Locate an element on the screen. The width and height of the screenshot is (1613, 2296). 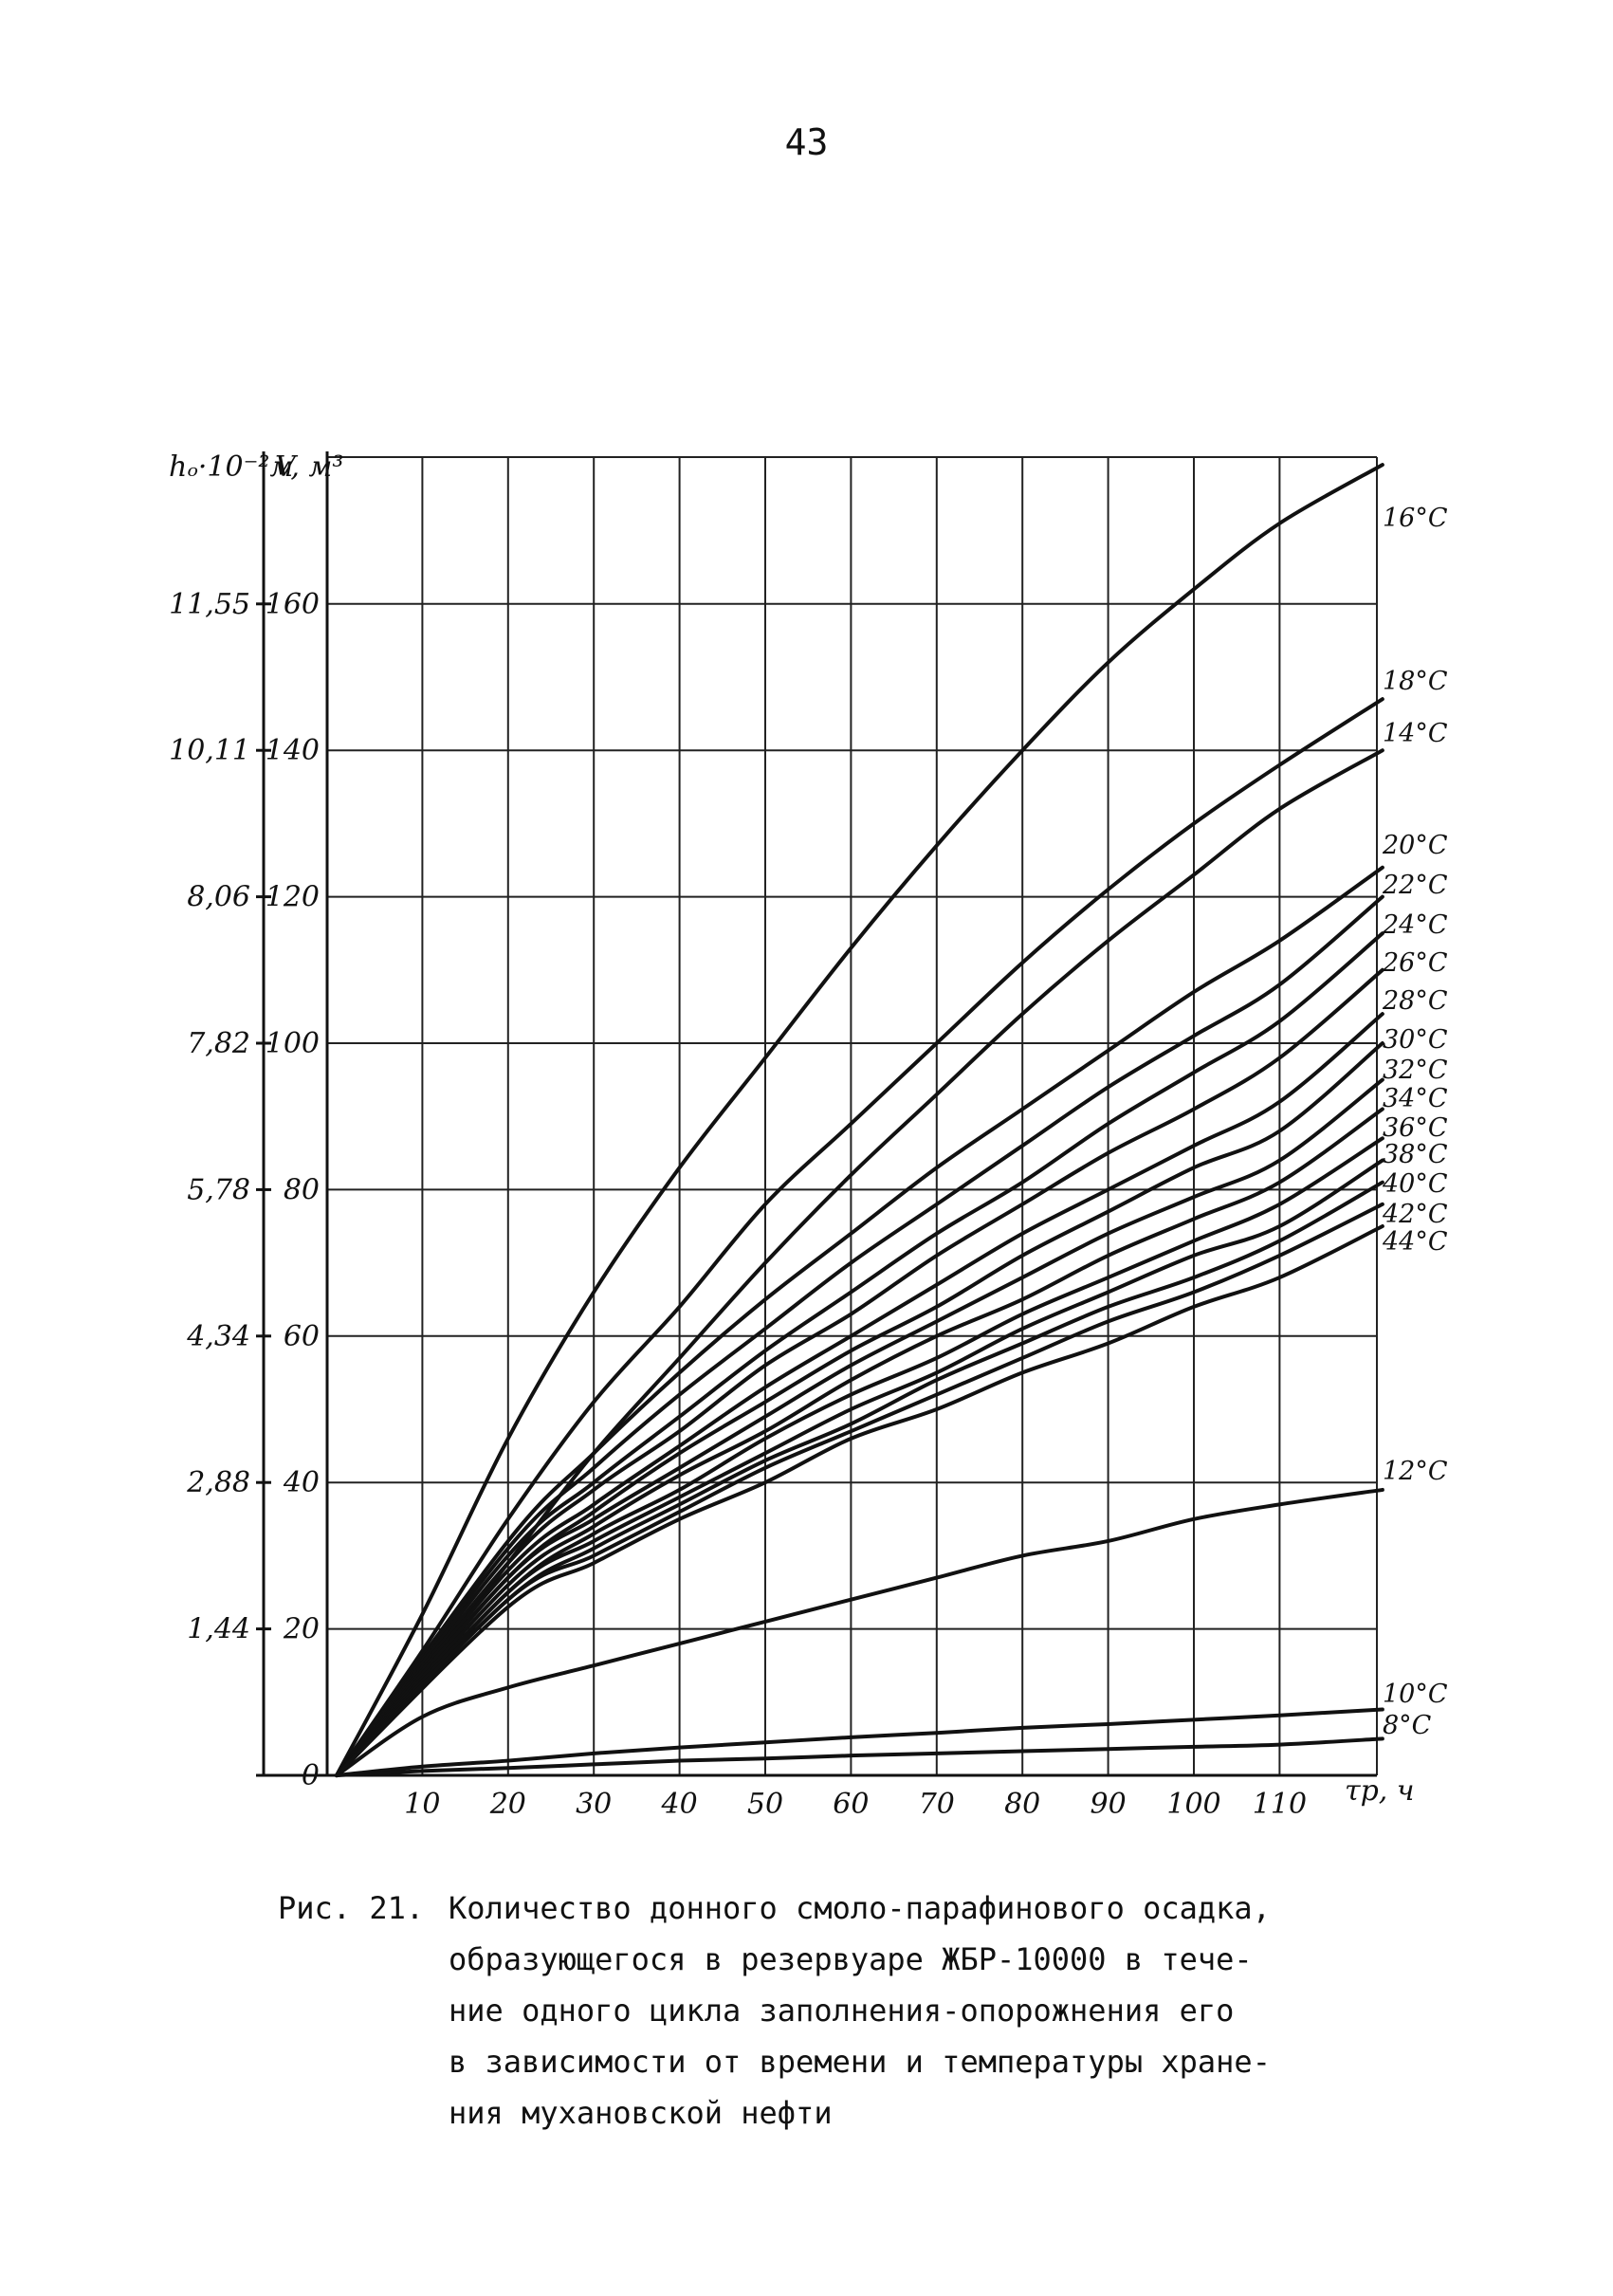
x-tick-label: 50 is located at coordinates (765, 1804).